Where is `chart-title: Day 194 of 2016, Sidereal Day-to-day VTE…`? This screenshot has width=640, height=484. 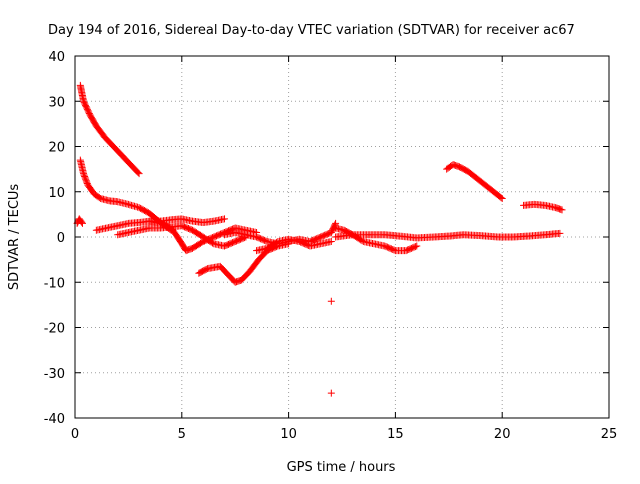 chart-title: Day 194 of 2016, Sidereal Day-to-day VTE… is located at coordinates (311, 30).